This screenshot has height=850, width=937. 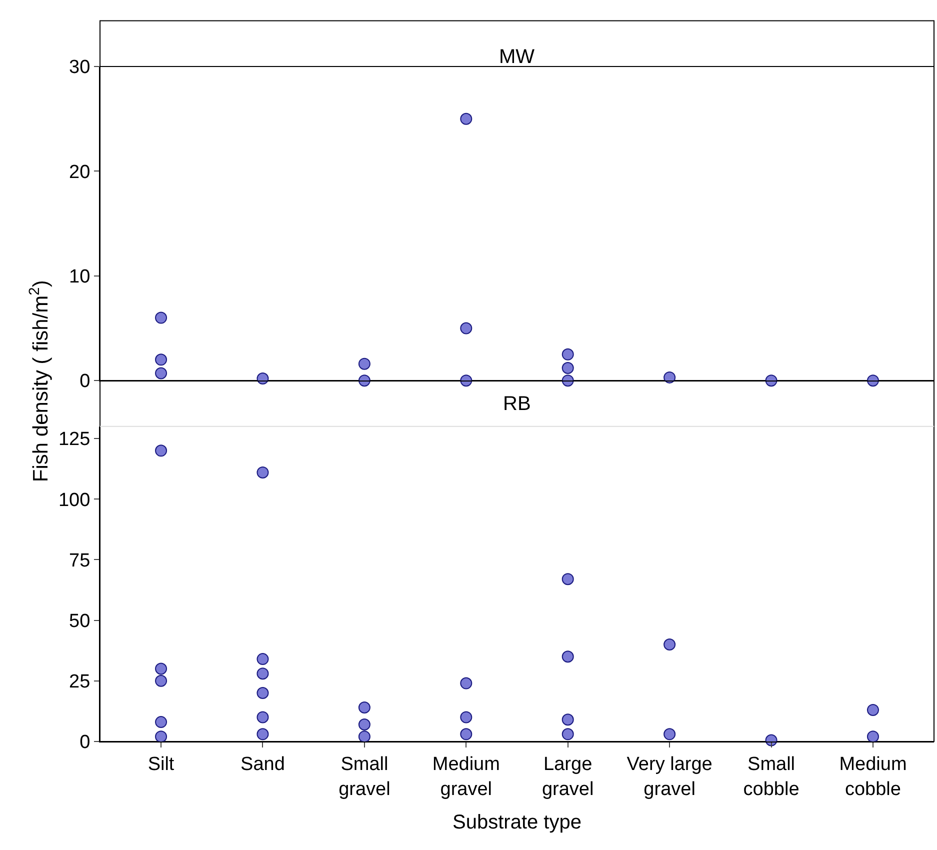 What do you see at coordinates (161, 765) in the screenshot?
I see `x-tick-label: Silt` at bounding box center [161, 765].